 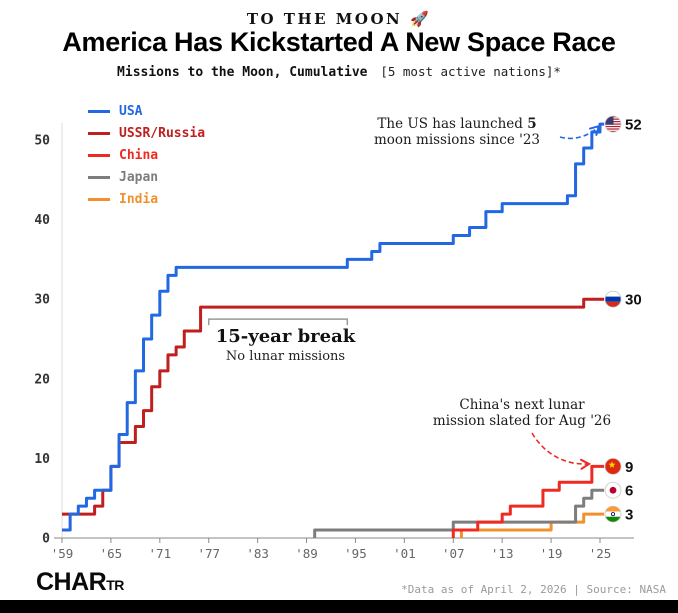 I want to click on x-tick-label: '07, so click(x=453, y=553).